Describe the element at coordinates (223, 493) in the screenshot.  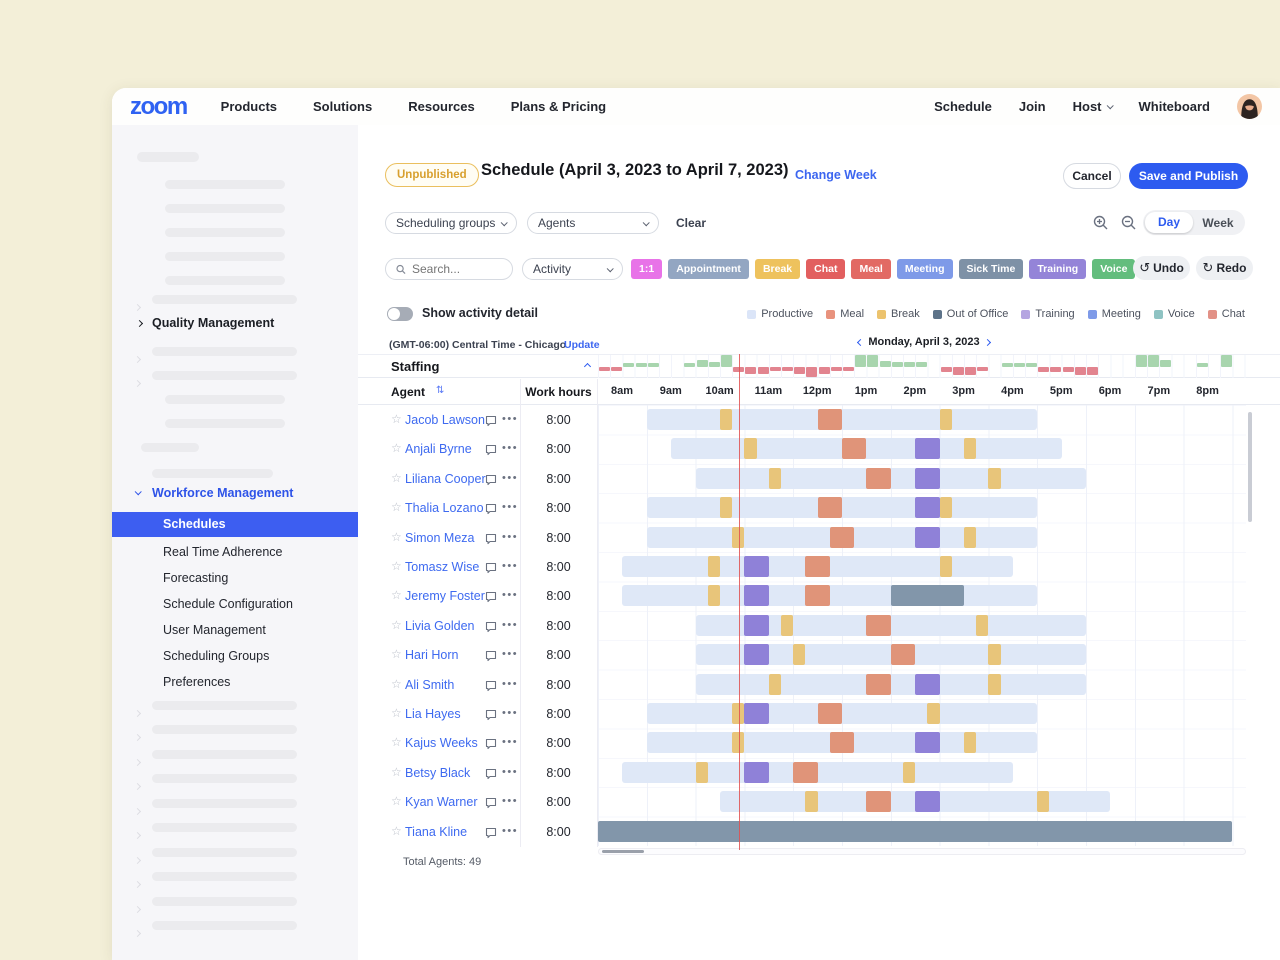
I see `sidebar-item-workforce-management: Workforce Management` at that location.